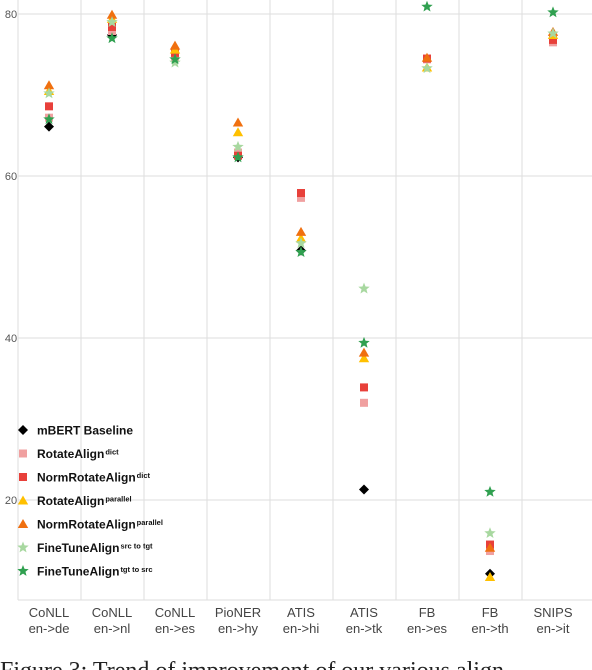 This screenshot has height=670, width=592. What do you see at coordinates (238, 628) in the screenshot?
I see `category-label-bottom: en->hy` at bounding box center [238, 628].